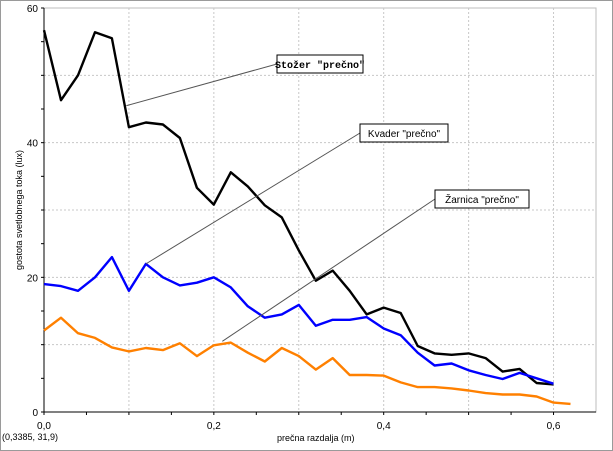 This screenshot has width=613, height=451. Describe the element at coordinates (316, 438) in the screenshot. I see `x-axis-label: prečna razdalja (m)` at that location.